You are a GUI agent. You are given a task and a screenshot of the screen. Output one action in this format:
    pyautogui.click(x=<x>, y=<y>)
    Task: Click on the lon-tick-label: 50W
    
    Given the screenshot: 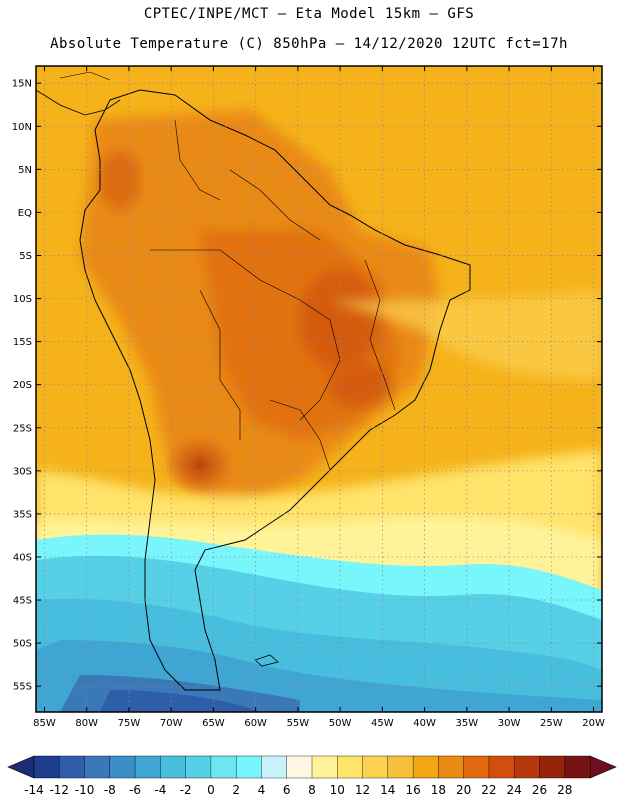 What is the action you would take?
    pyautogui.click(x=340, y=723)
    